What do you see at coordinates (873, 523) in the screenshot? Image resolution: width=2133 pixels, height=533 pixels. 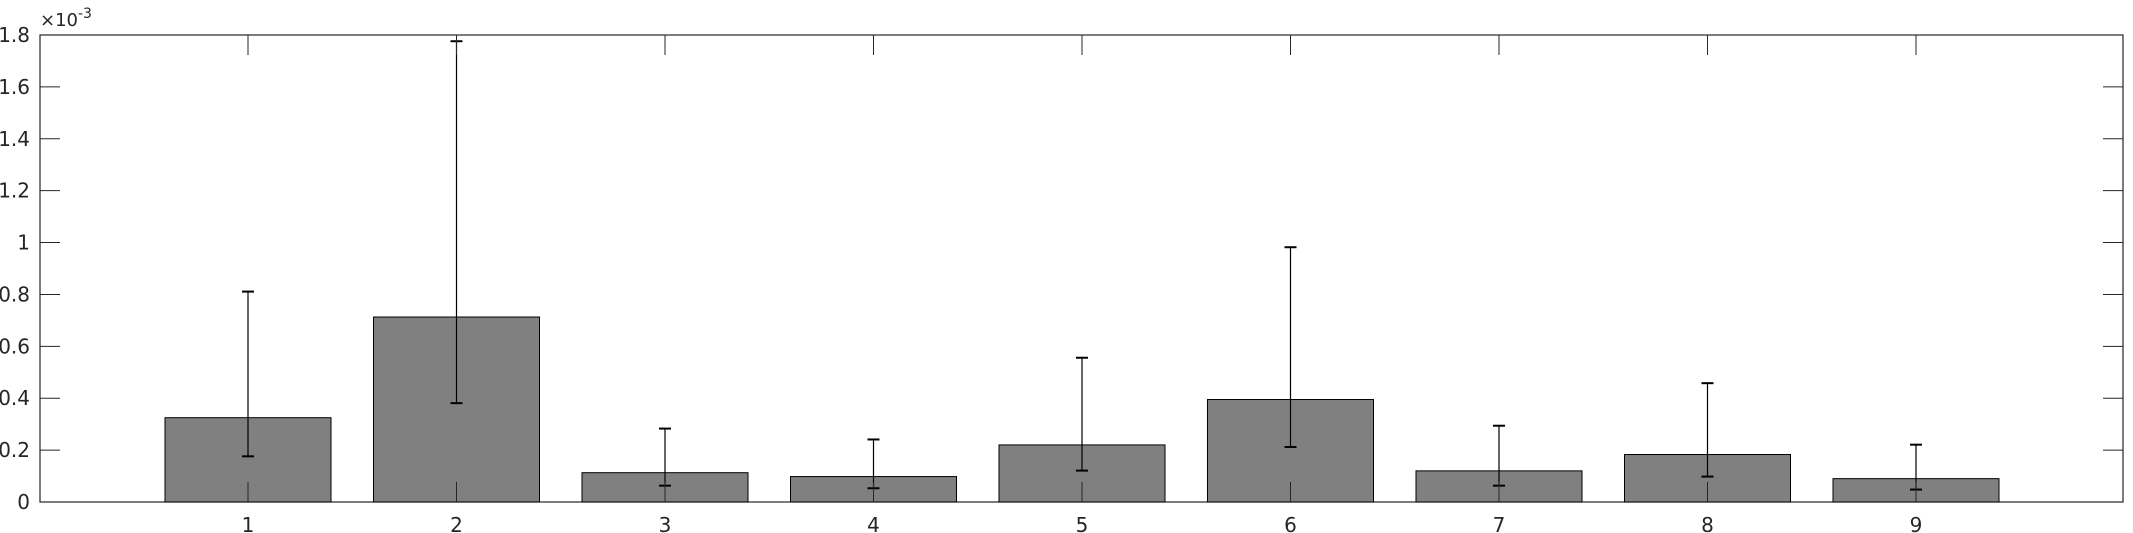 I see `x-tick-label: 4` at bounding box center [873, 523].